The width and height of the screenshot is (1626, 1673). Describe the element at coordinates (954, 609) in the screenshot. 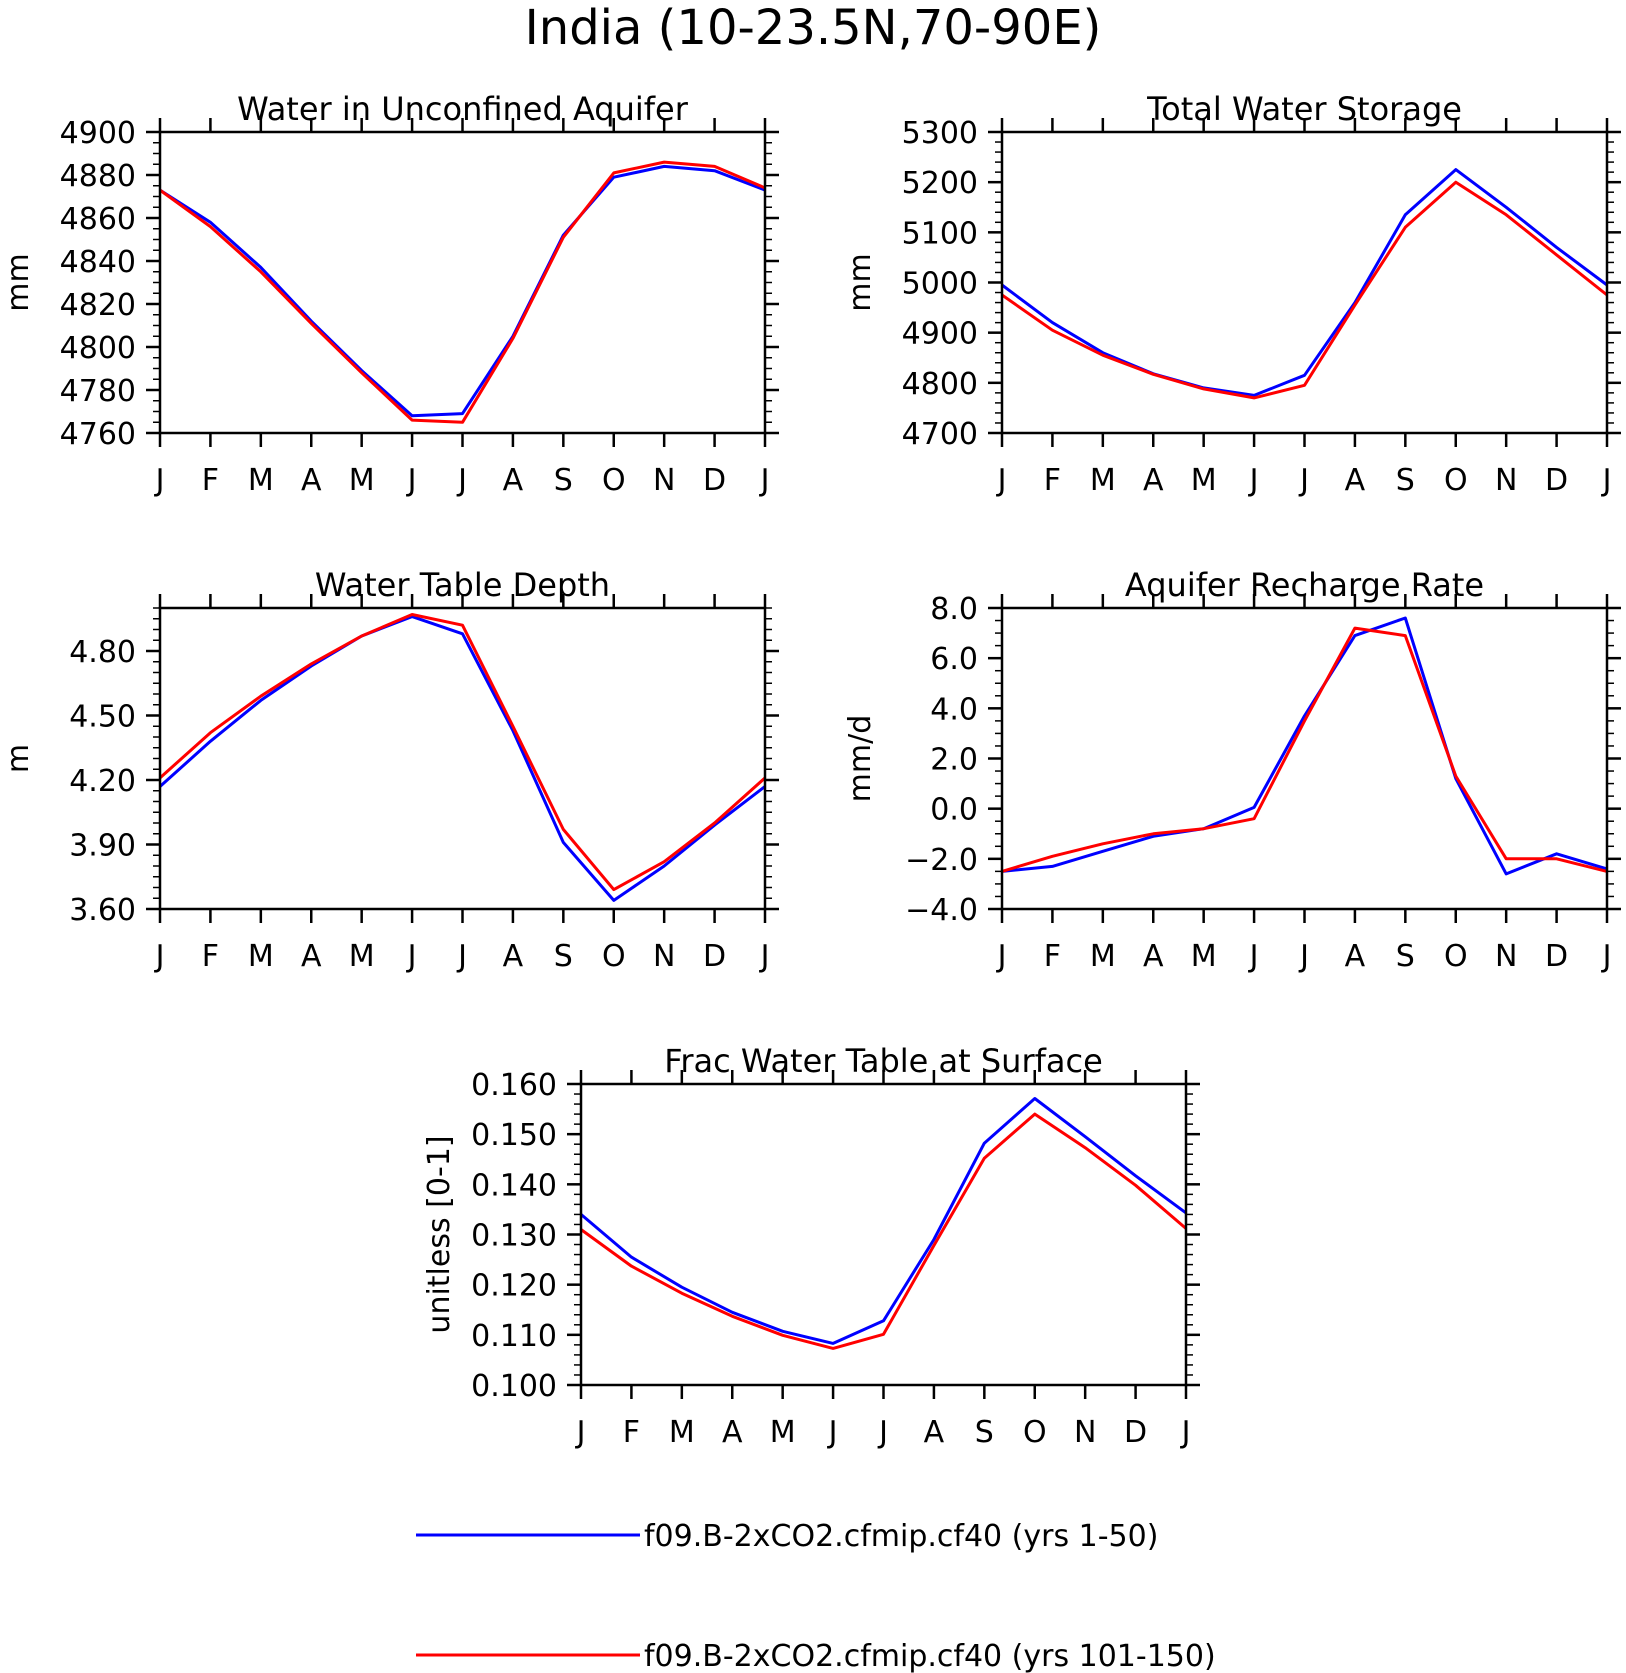

I see `y-tick-label: 8.0` at that location.